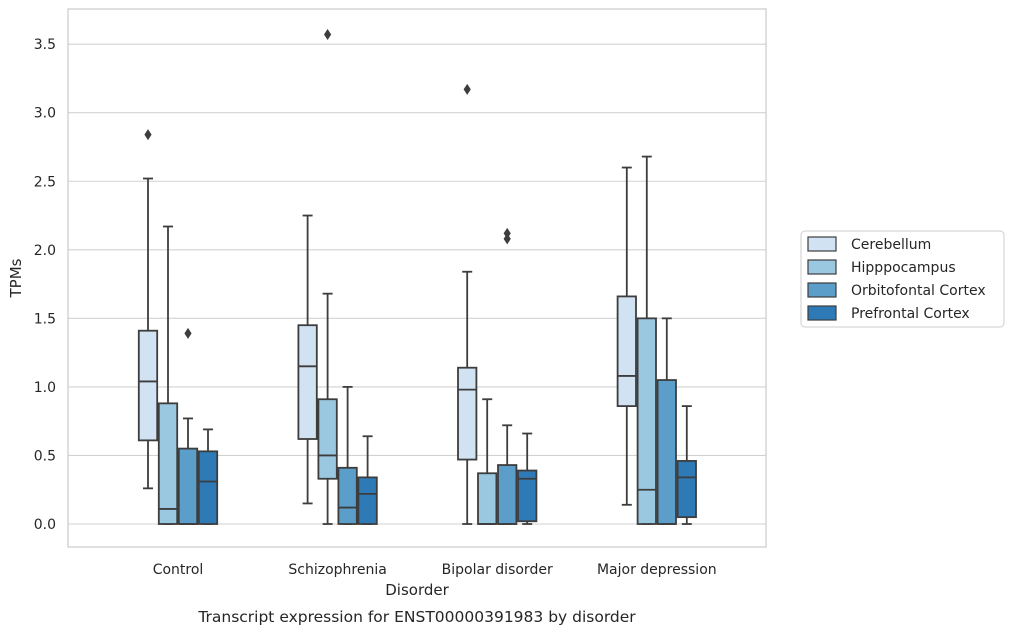 The image size is (1014, 634). Describe the element at coordinates (903, 268) in the screenshot. I see `legend-entry-label: Hipppocampus` at that location.